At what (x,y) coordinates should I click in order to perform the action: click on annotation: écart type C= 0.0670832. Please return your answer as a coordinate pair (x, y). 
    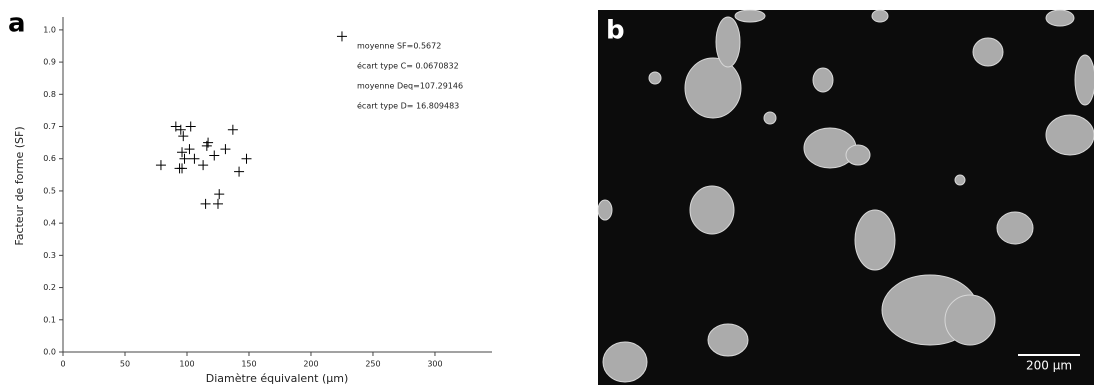
    Looking at the image, I should click on (408, 66).